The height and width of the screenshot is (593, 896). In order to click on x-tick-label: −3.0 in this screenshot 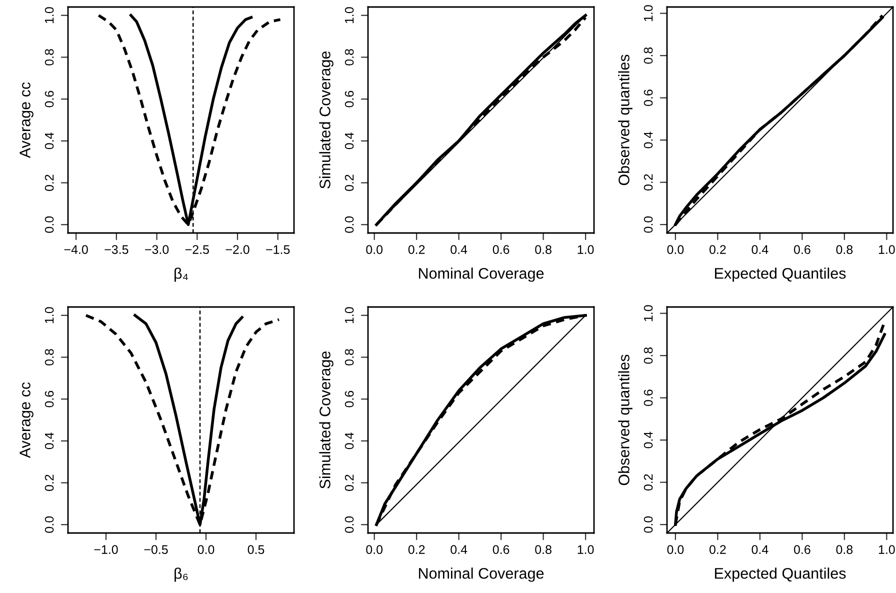, I will do `click(157, 249)`.